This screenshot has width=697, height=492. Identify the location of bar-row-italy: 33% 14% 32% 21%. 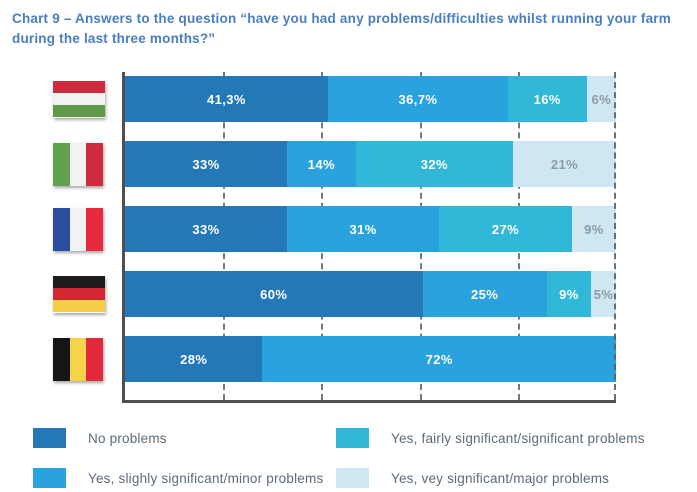
(370, 164).